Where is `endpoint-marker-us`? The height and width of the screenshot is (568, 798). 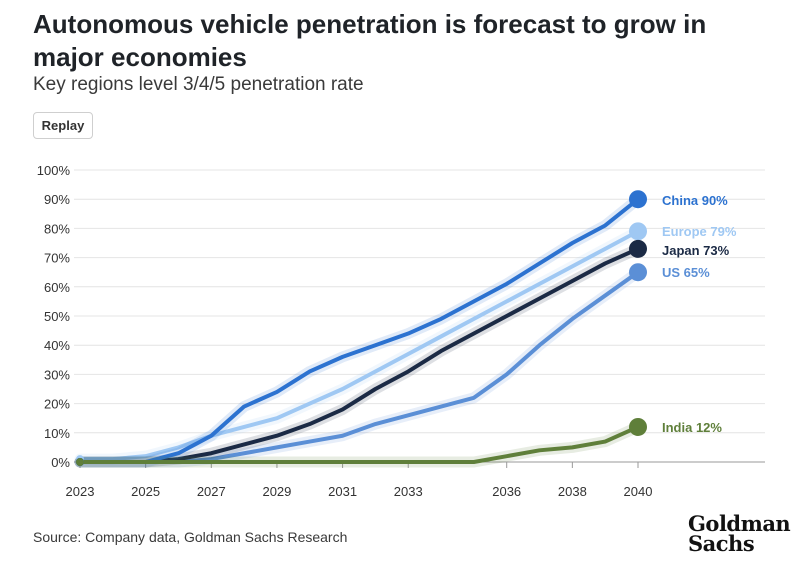 endpoint-marker-us is located at coordinates (638, 272).